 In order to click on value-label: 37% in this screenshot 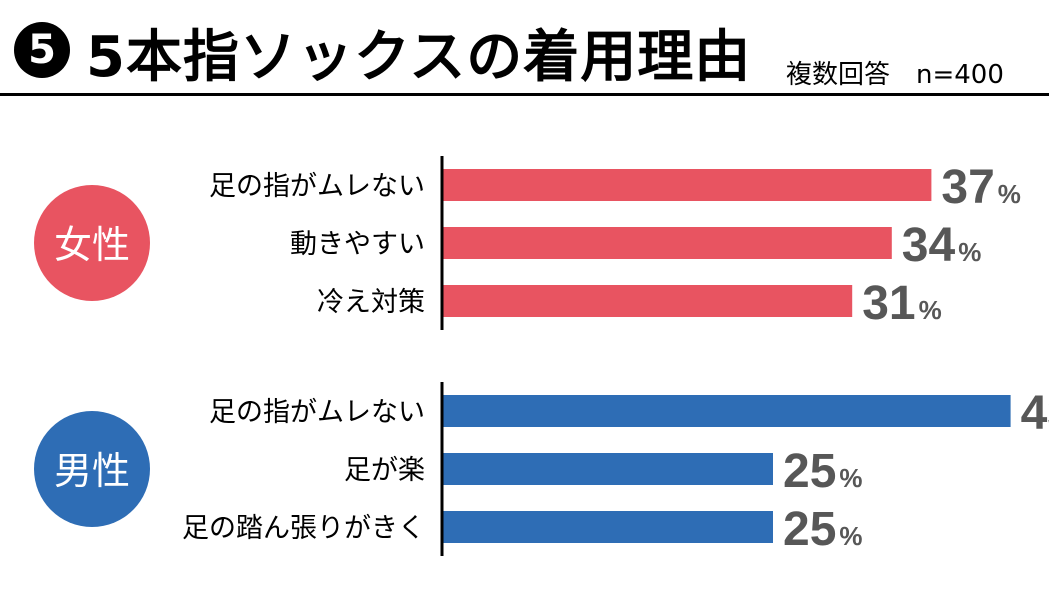, I will do `click(981, 187)`.